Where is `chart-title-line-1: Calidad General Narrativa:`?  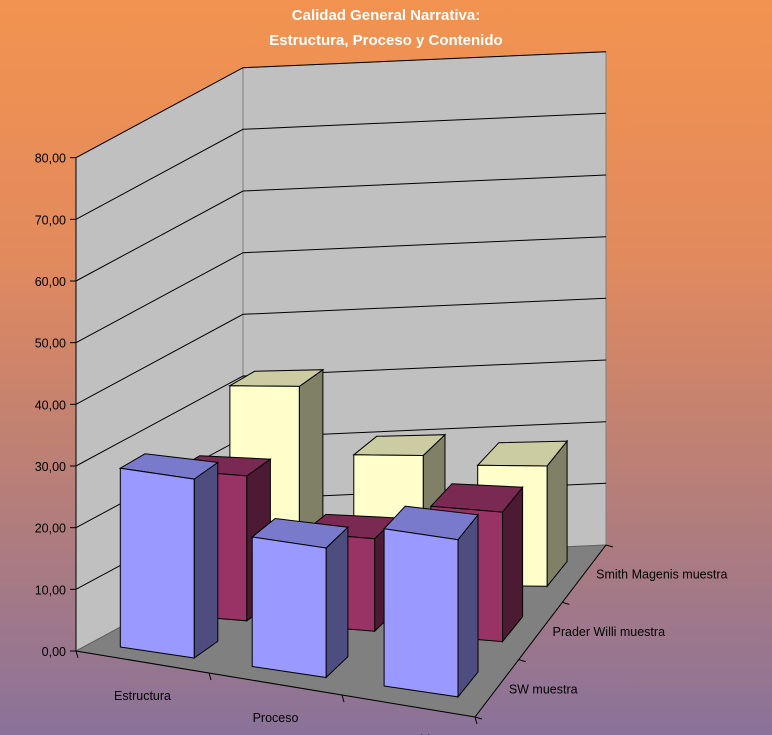 chart-title-line-1: Calidad General Narrativa: is located at coordinates (386, 15).